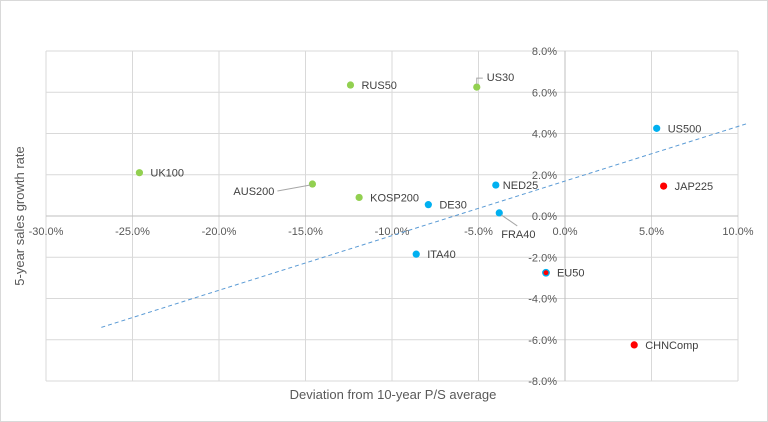  I want to click on data-point-aus200, so click(312, 184).